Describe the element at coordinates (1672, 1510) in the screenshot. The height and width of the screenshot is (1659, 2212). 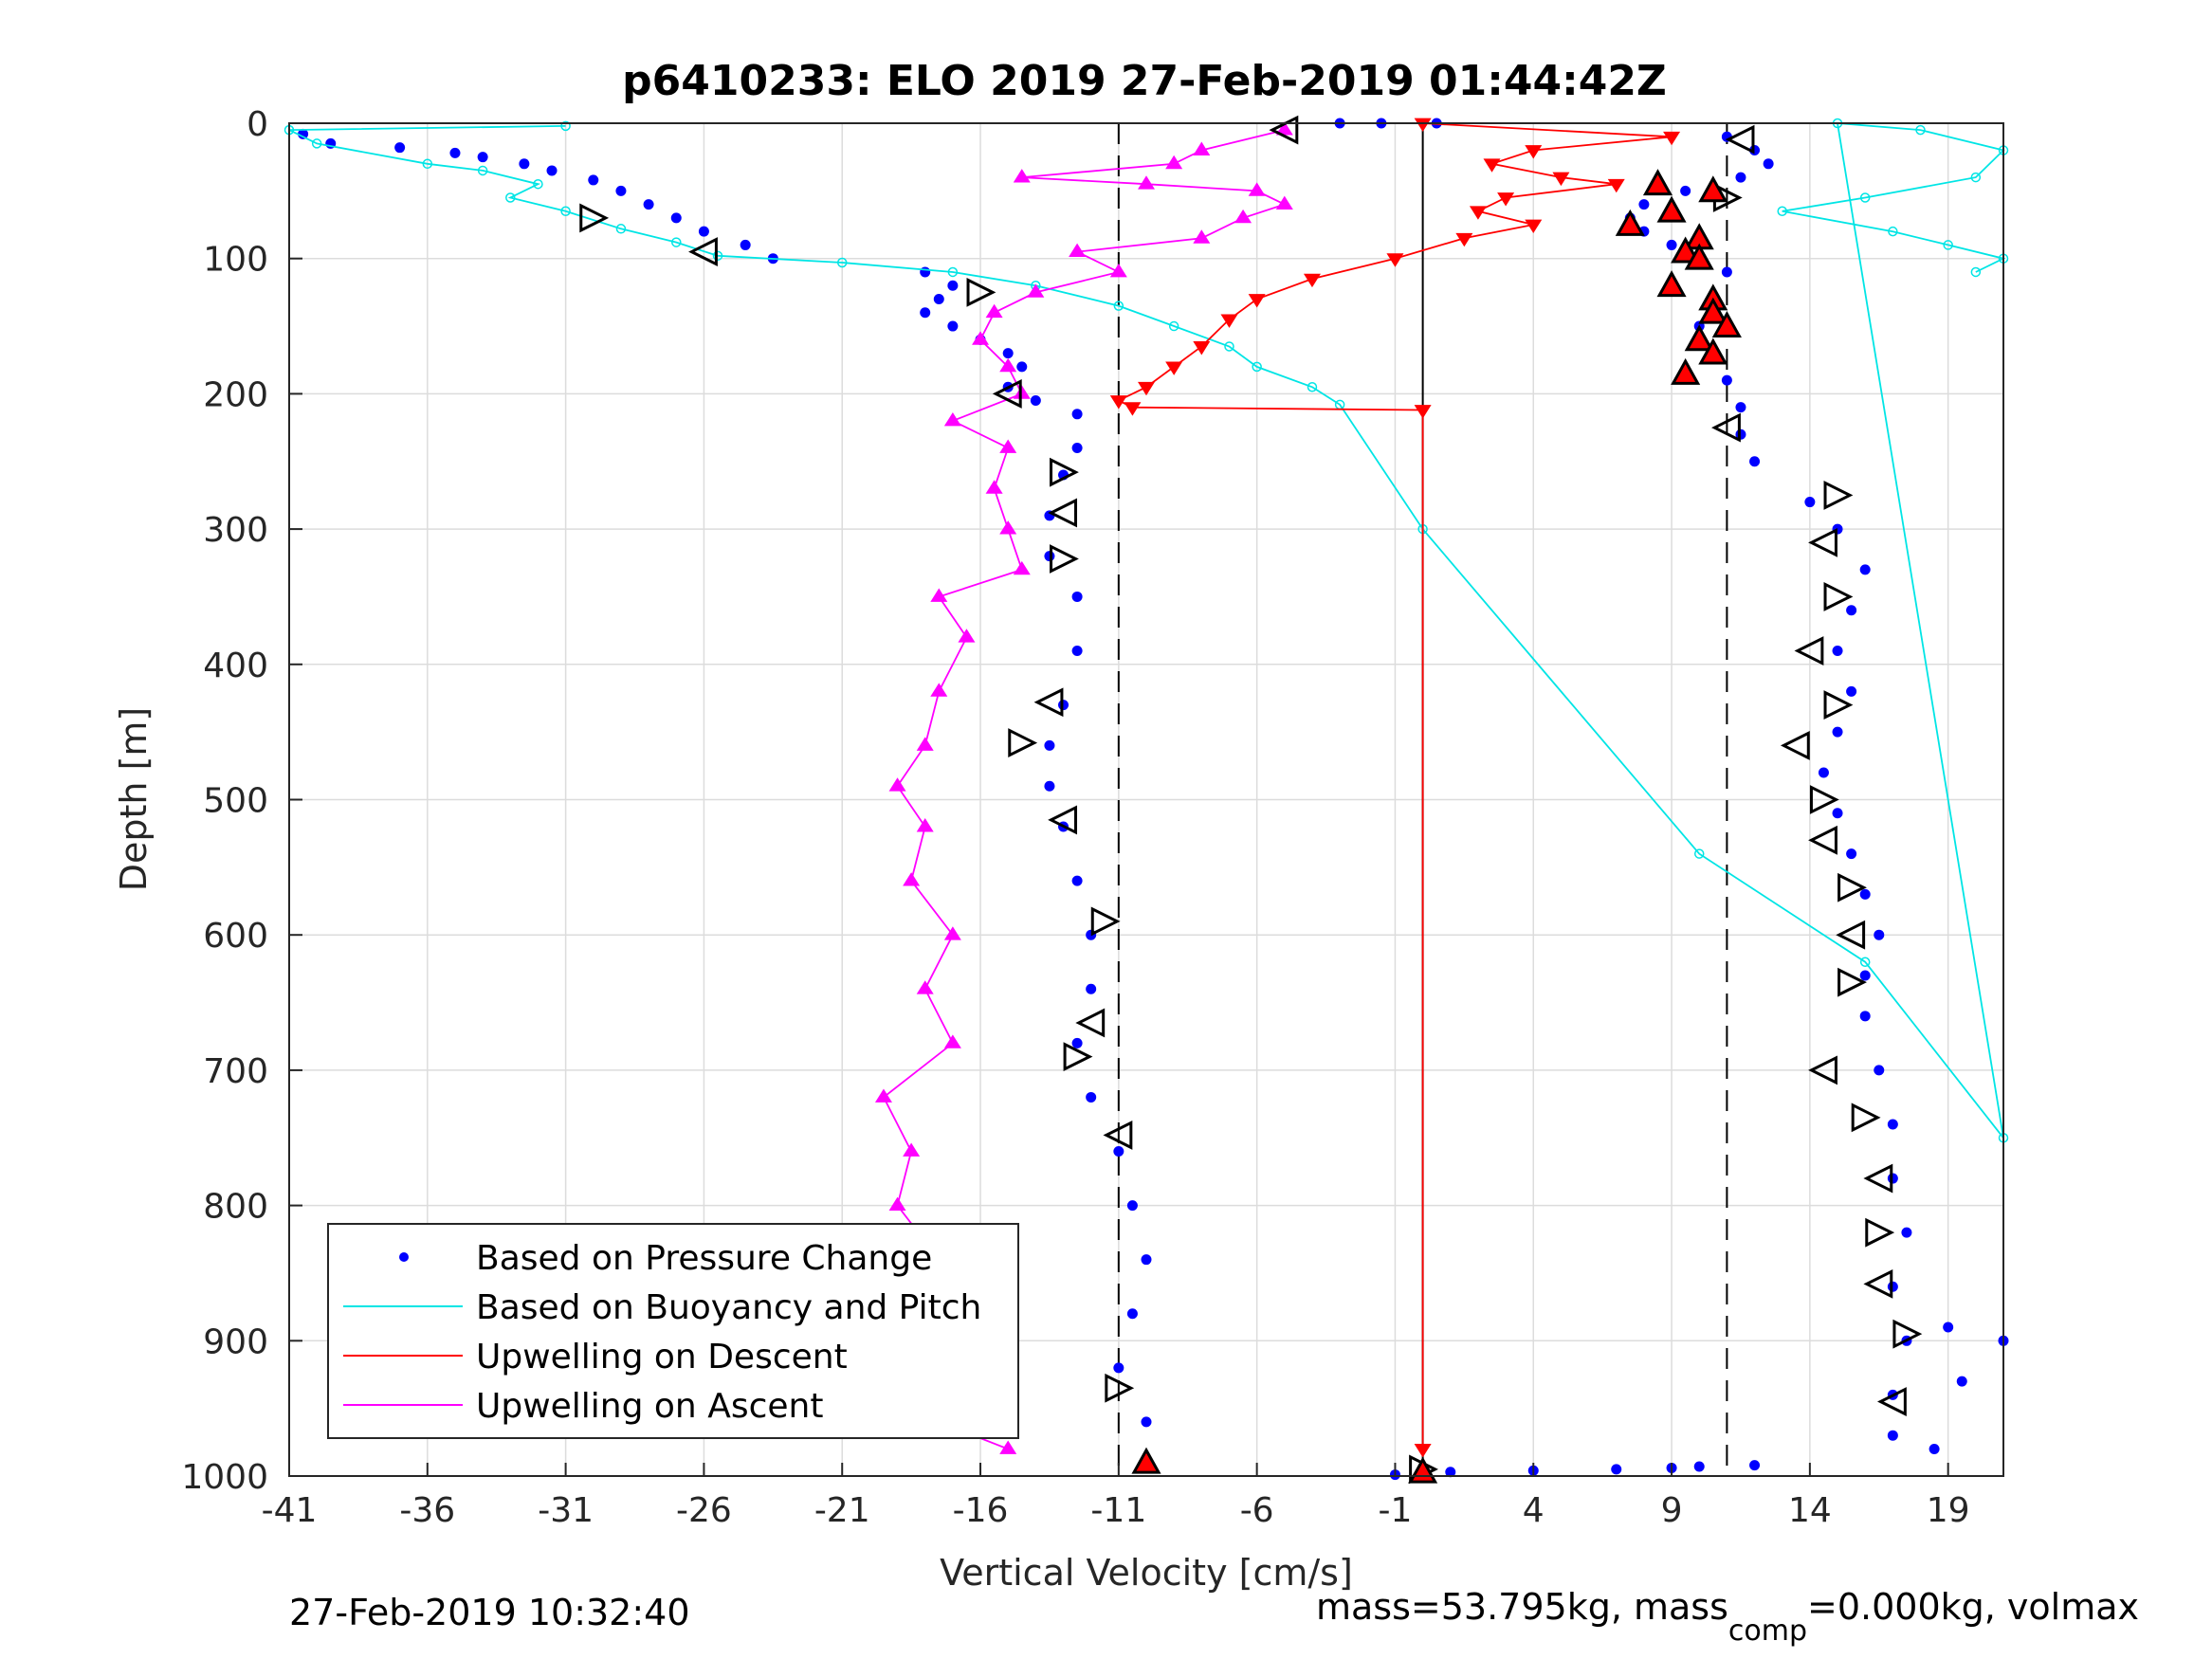
I see `x-tick-label-10: 9` at that location.